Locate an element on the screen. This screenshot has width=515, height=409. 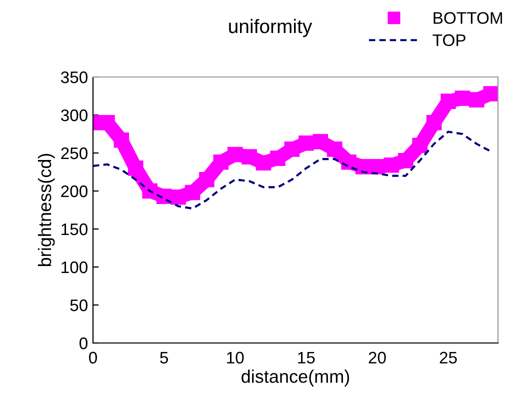
y-tick-label: 350 is located at coordinates (74, 77).